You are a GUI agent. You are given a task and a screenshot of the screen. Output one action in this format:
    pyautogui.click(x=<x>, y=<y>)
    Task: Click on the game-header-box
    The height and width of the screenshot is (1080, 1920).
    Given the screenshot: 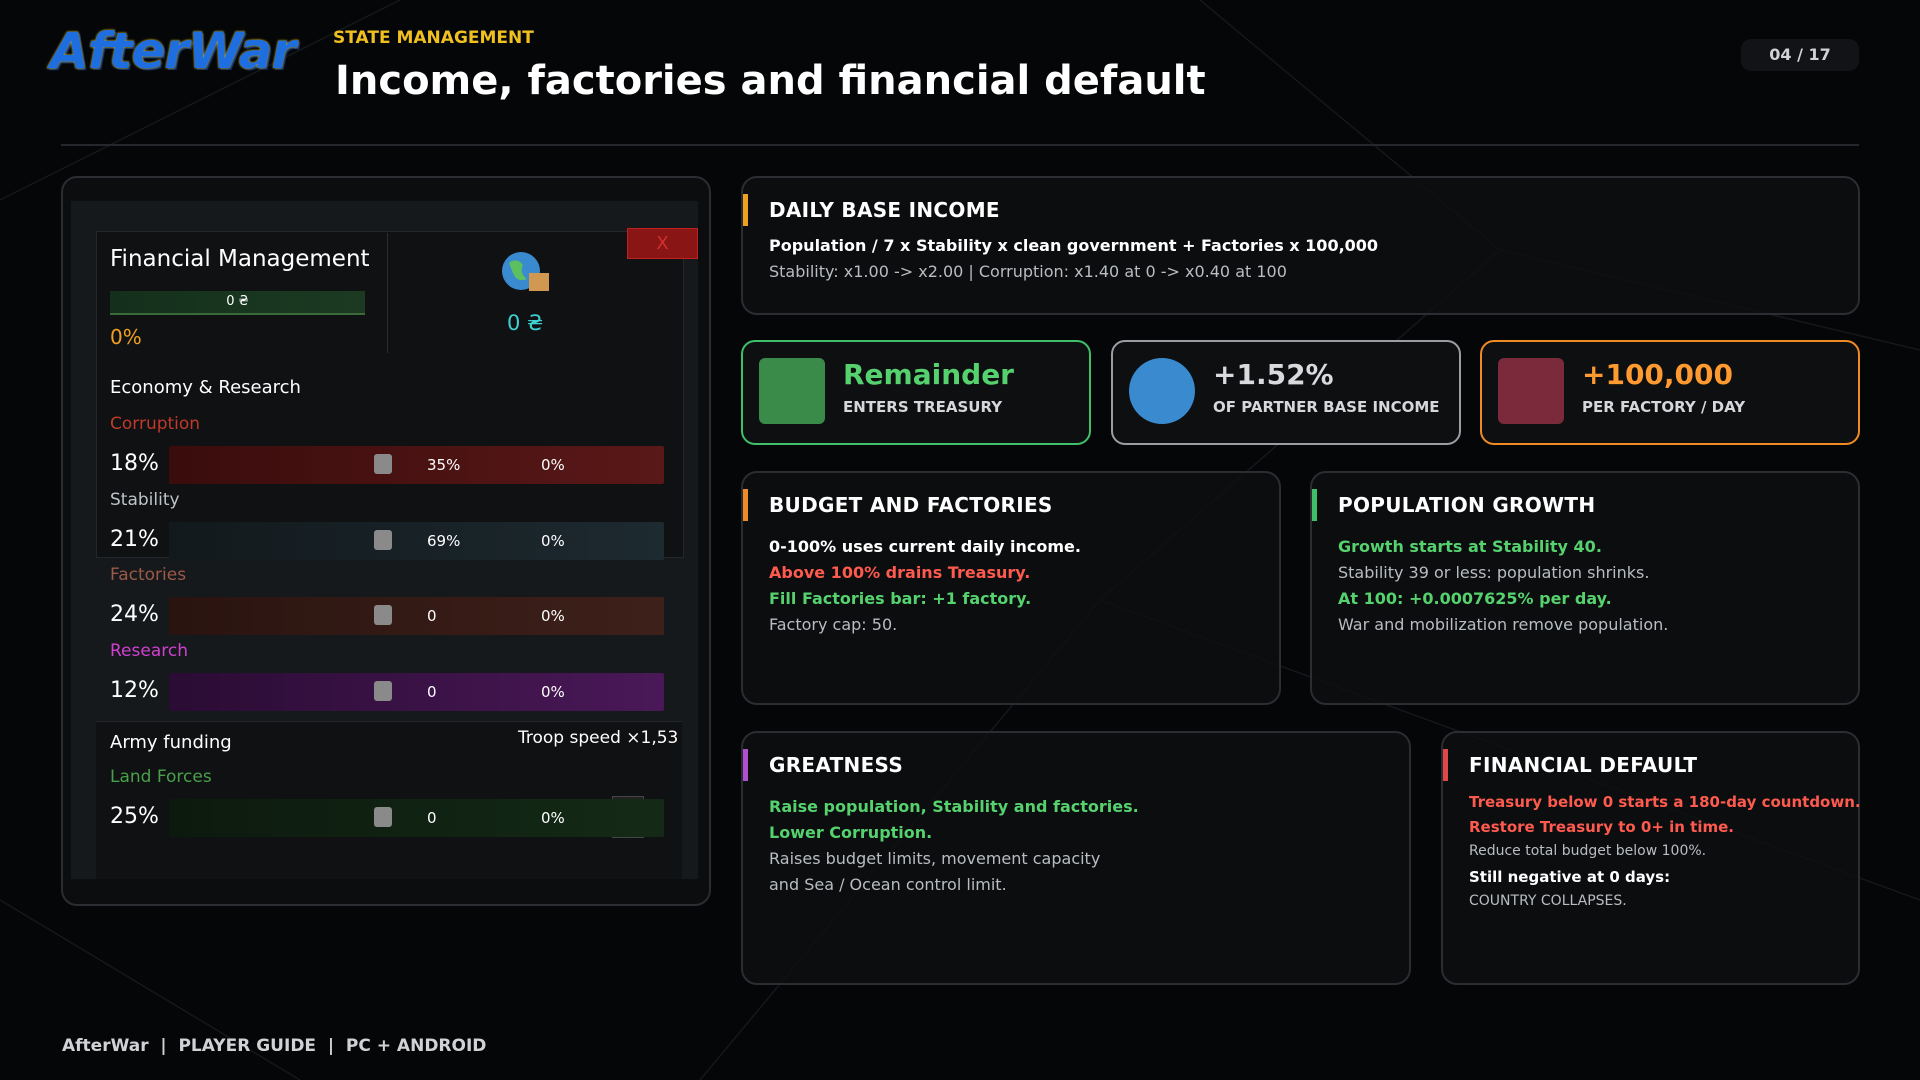 What is the action you would take?
    pyautogui.click(x=390, y=394)
    